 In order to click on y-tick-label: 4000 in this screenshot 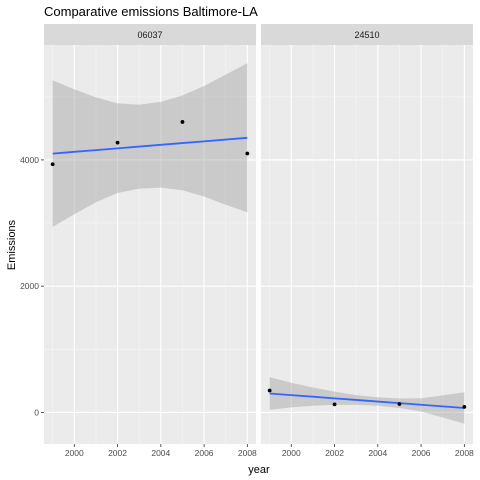, I will do `click(29, 160)`.